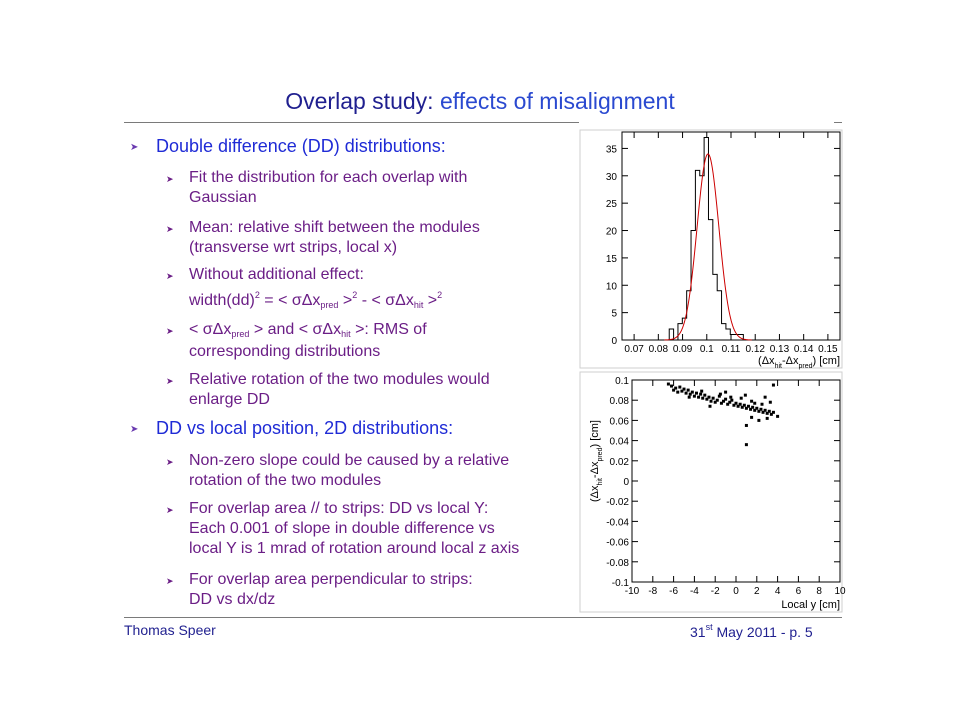  Describe the element at coordinates (617, 522) in the screenshot. I see `y-tick-label: -0.04` at that location.